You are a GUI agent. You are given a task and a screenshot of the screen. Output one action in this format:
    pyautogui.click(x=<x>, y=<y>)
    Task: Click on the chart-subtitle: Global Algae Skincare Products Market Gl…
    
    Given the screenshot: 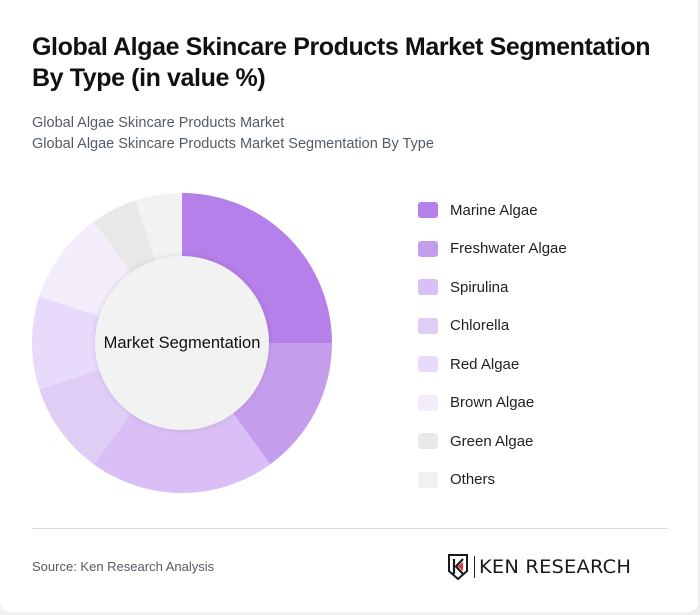 What is the action you would take?
    pyautogui.click(x=233, y=134)
    